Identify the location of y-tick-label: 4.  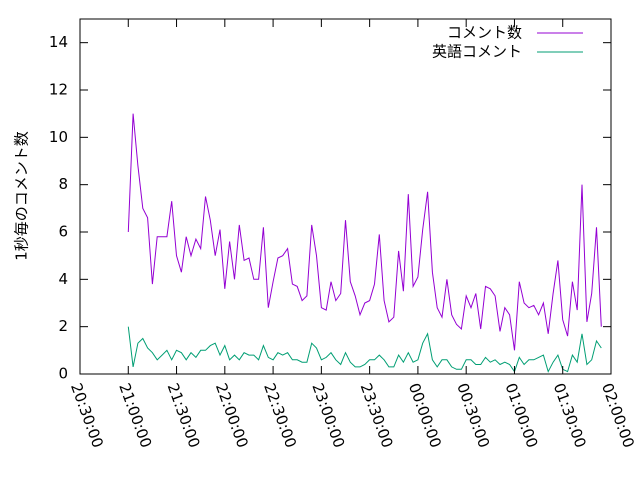
(63, 279).